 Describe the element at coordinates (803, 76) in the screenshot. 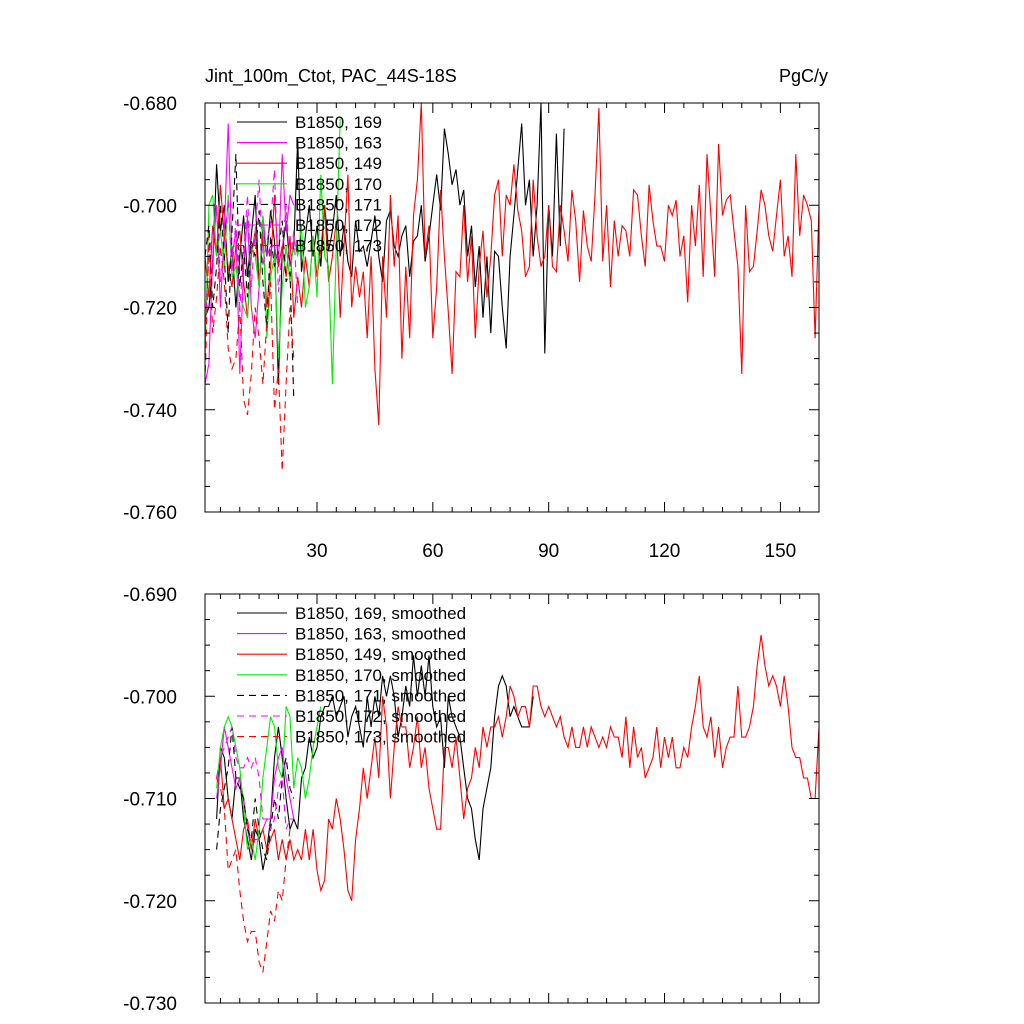

I see `chart-units: PgC/y` at that location.